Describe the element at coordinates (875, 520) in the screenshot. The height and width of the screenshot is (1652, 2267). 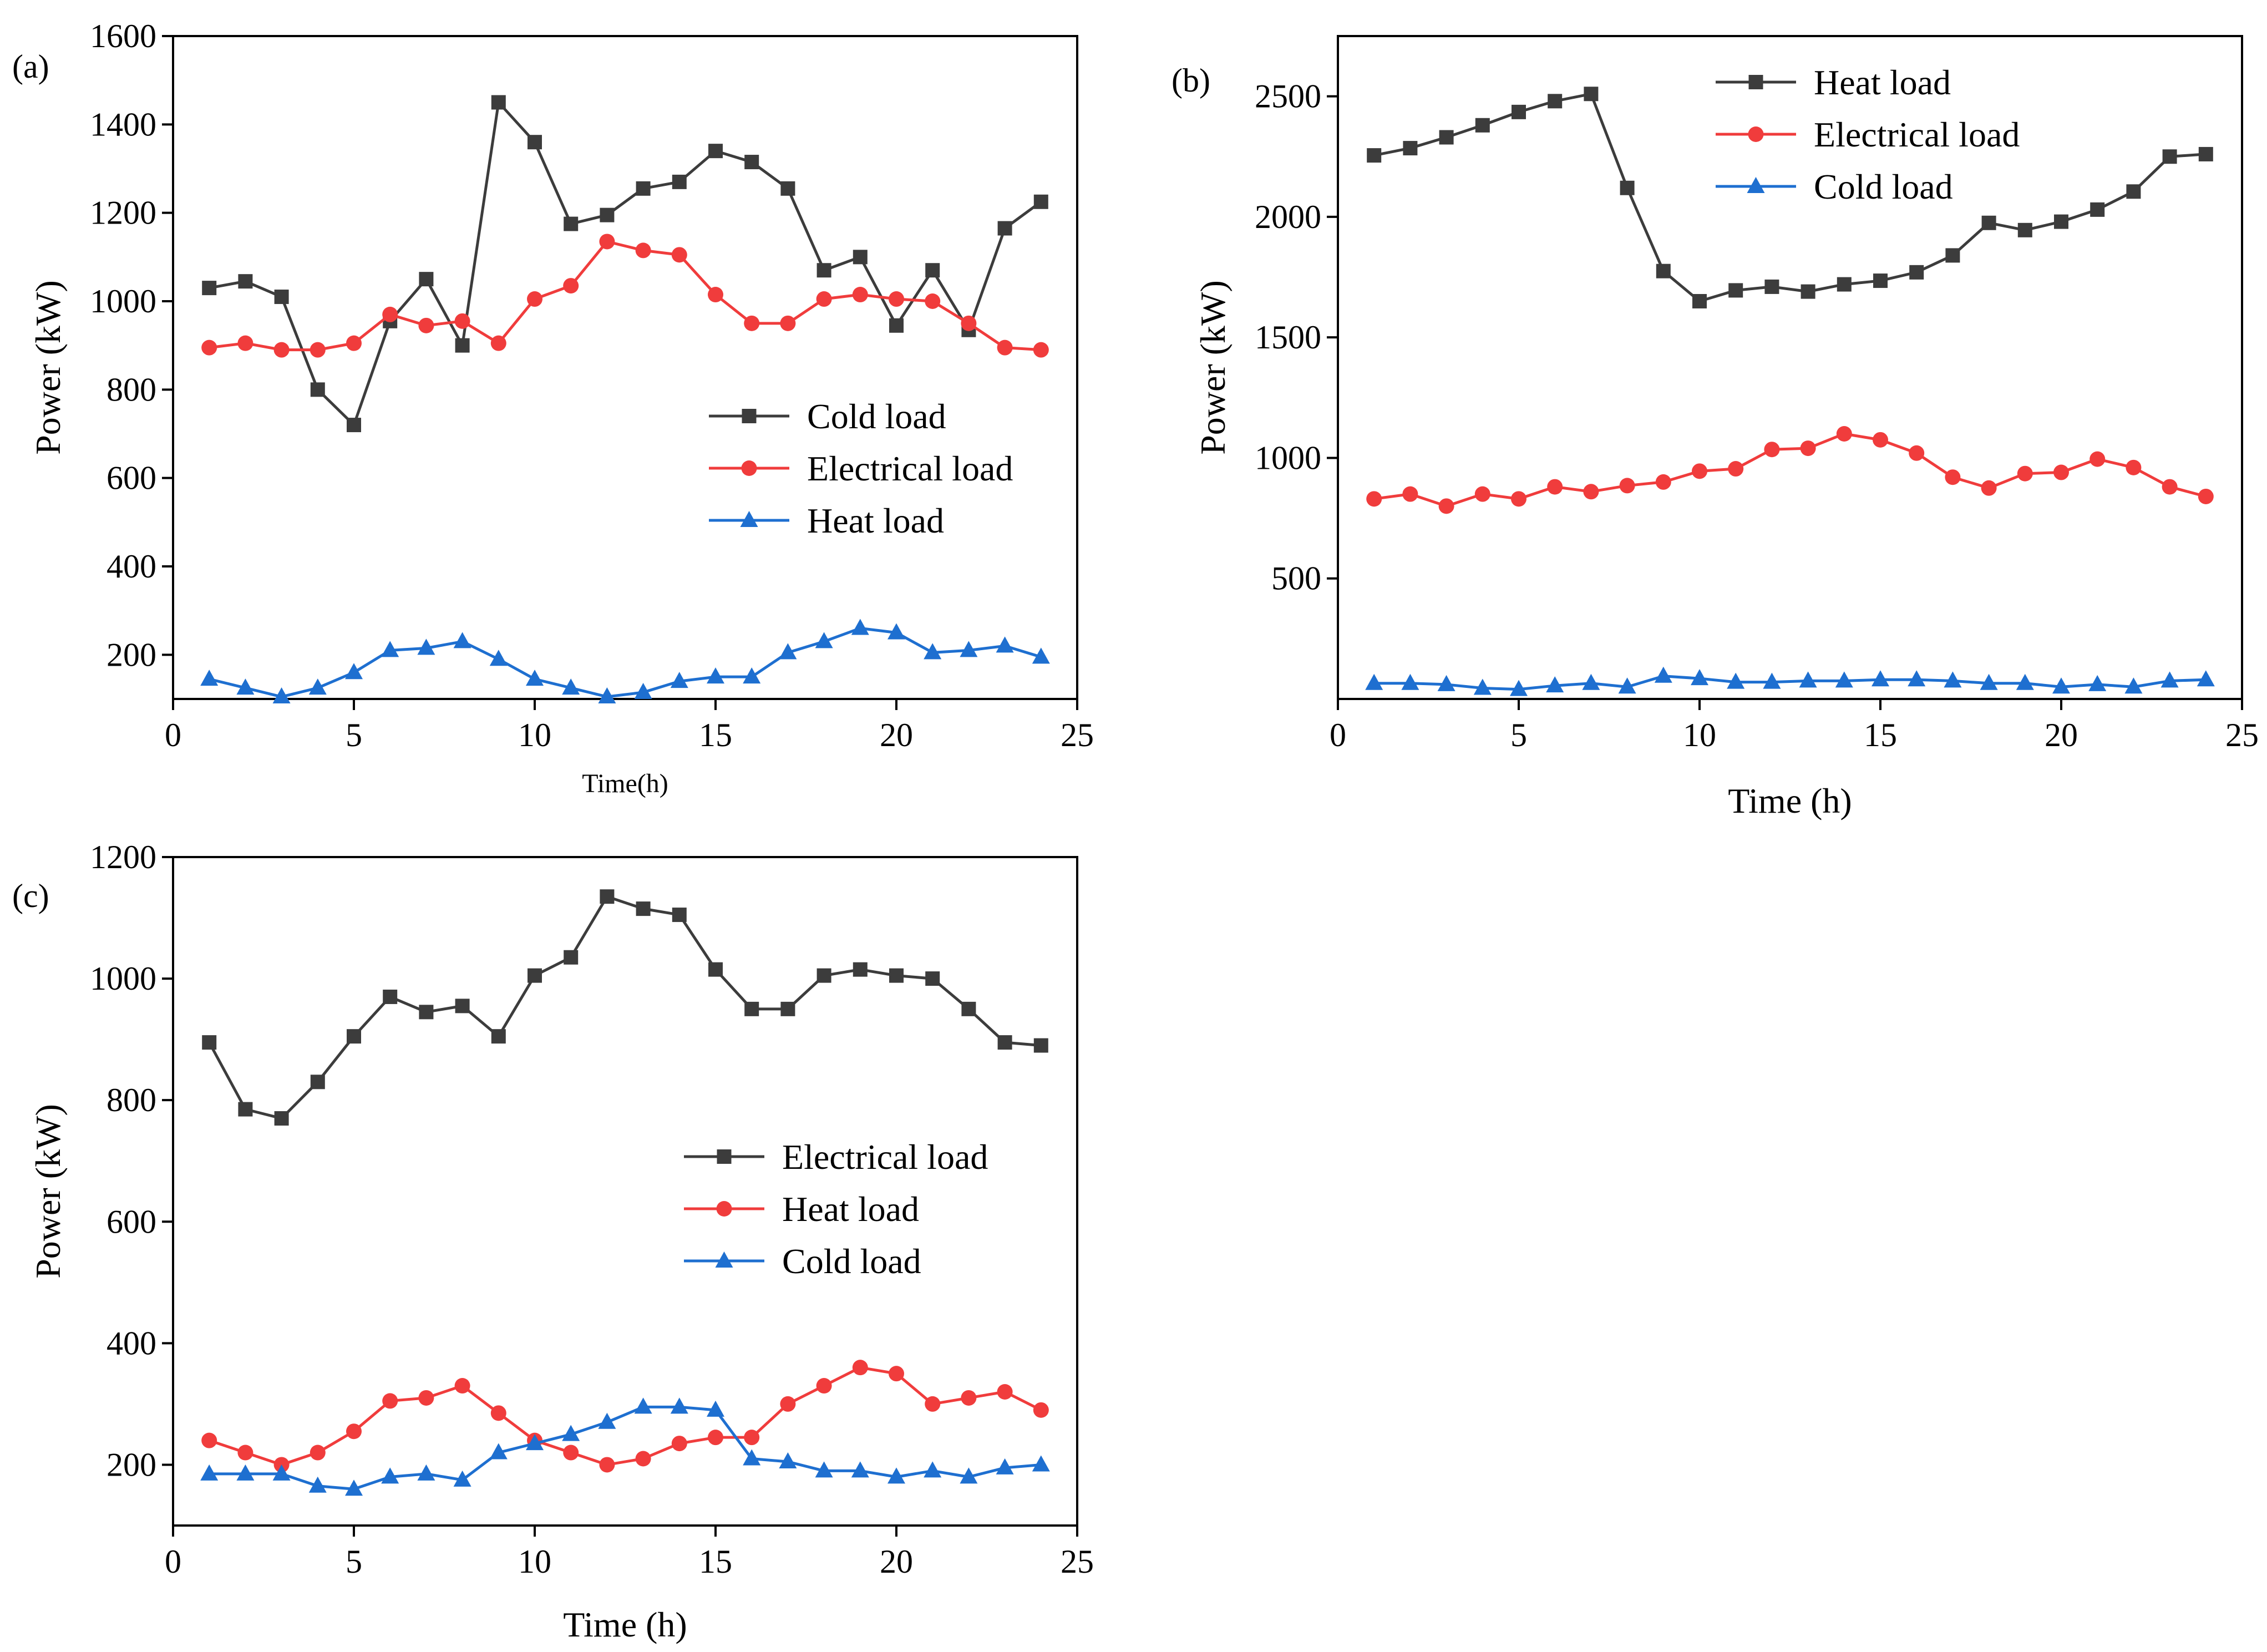
I see `legend-label: Heat load` at that location.